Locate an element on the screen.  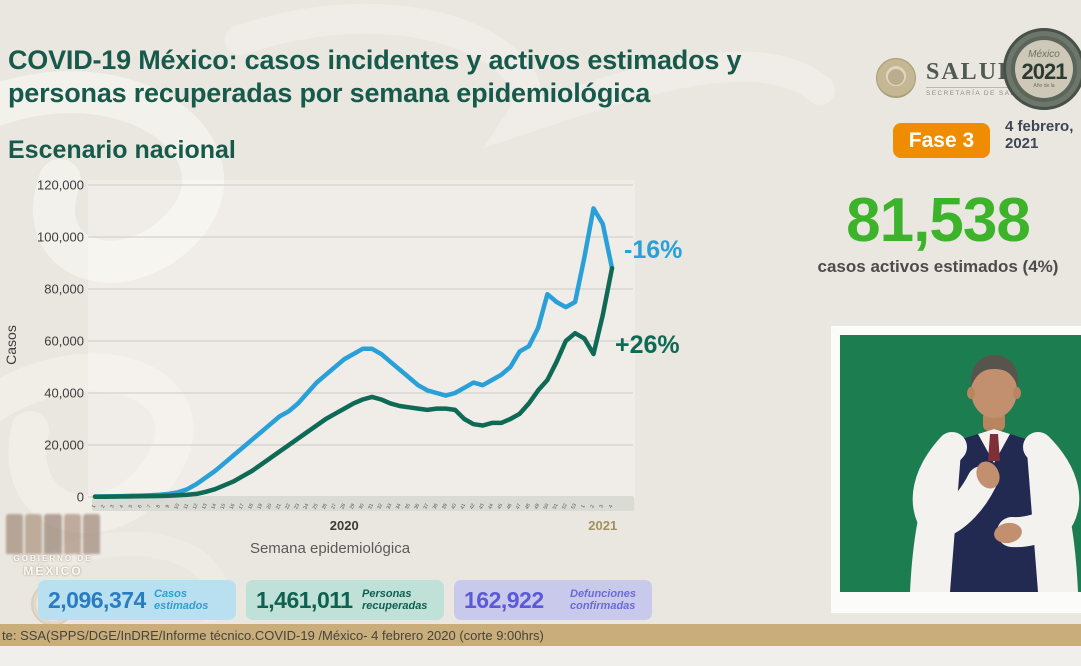
mexico-2021-tagline: Año de la is located at coordinates (1044, 85).